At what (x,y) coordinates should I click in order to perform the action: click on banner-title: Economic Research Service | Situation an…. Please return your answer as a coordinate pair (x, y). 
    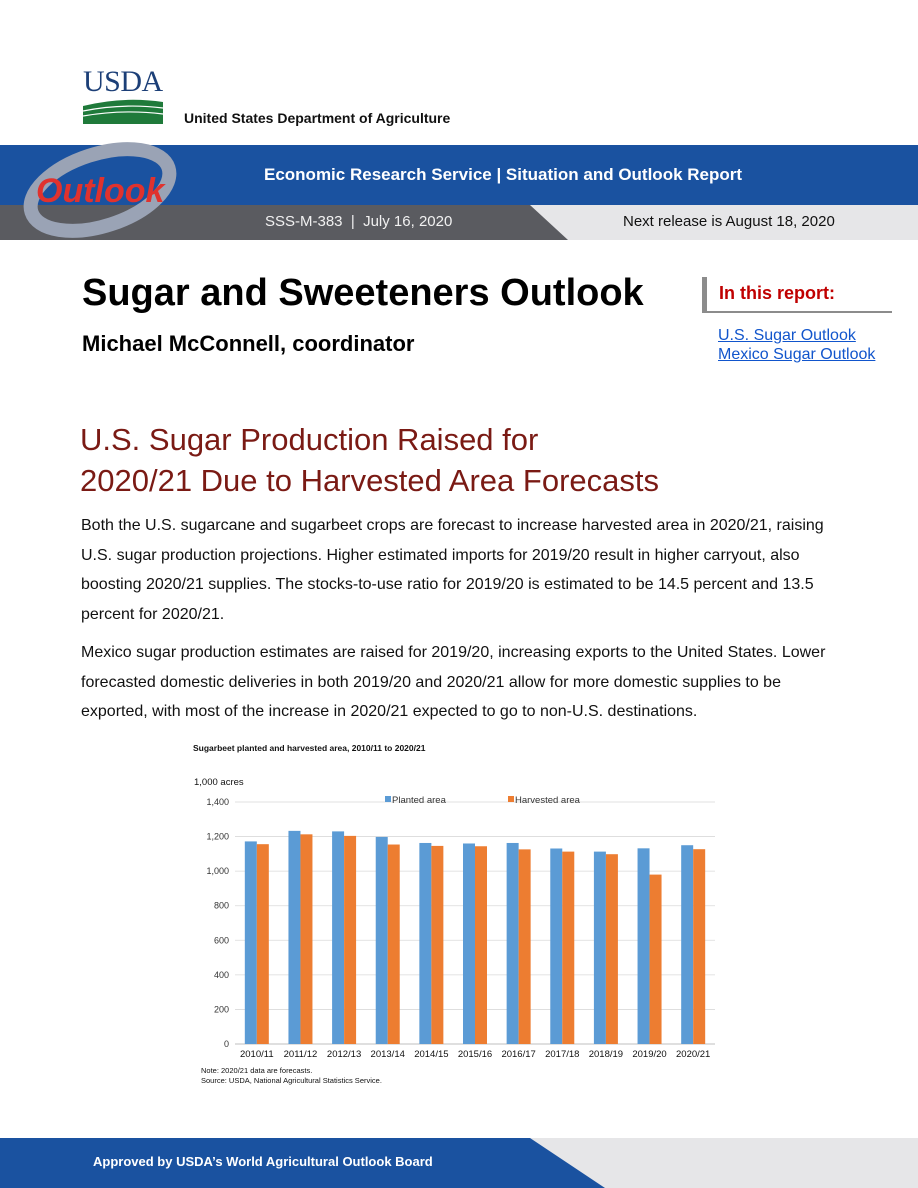
    Looking at the image, I should click on (503, 174).